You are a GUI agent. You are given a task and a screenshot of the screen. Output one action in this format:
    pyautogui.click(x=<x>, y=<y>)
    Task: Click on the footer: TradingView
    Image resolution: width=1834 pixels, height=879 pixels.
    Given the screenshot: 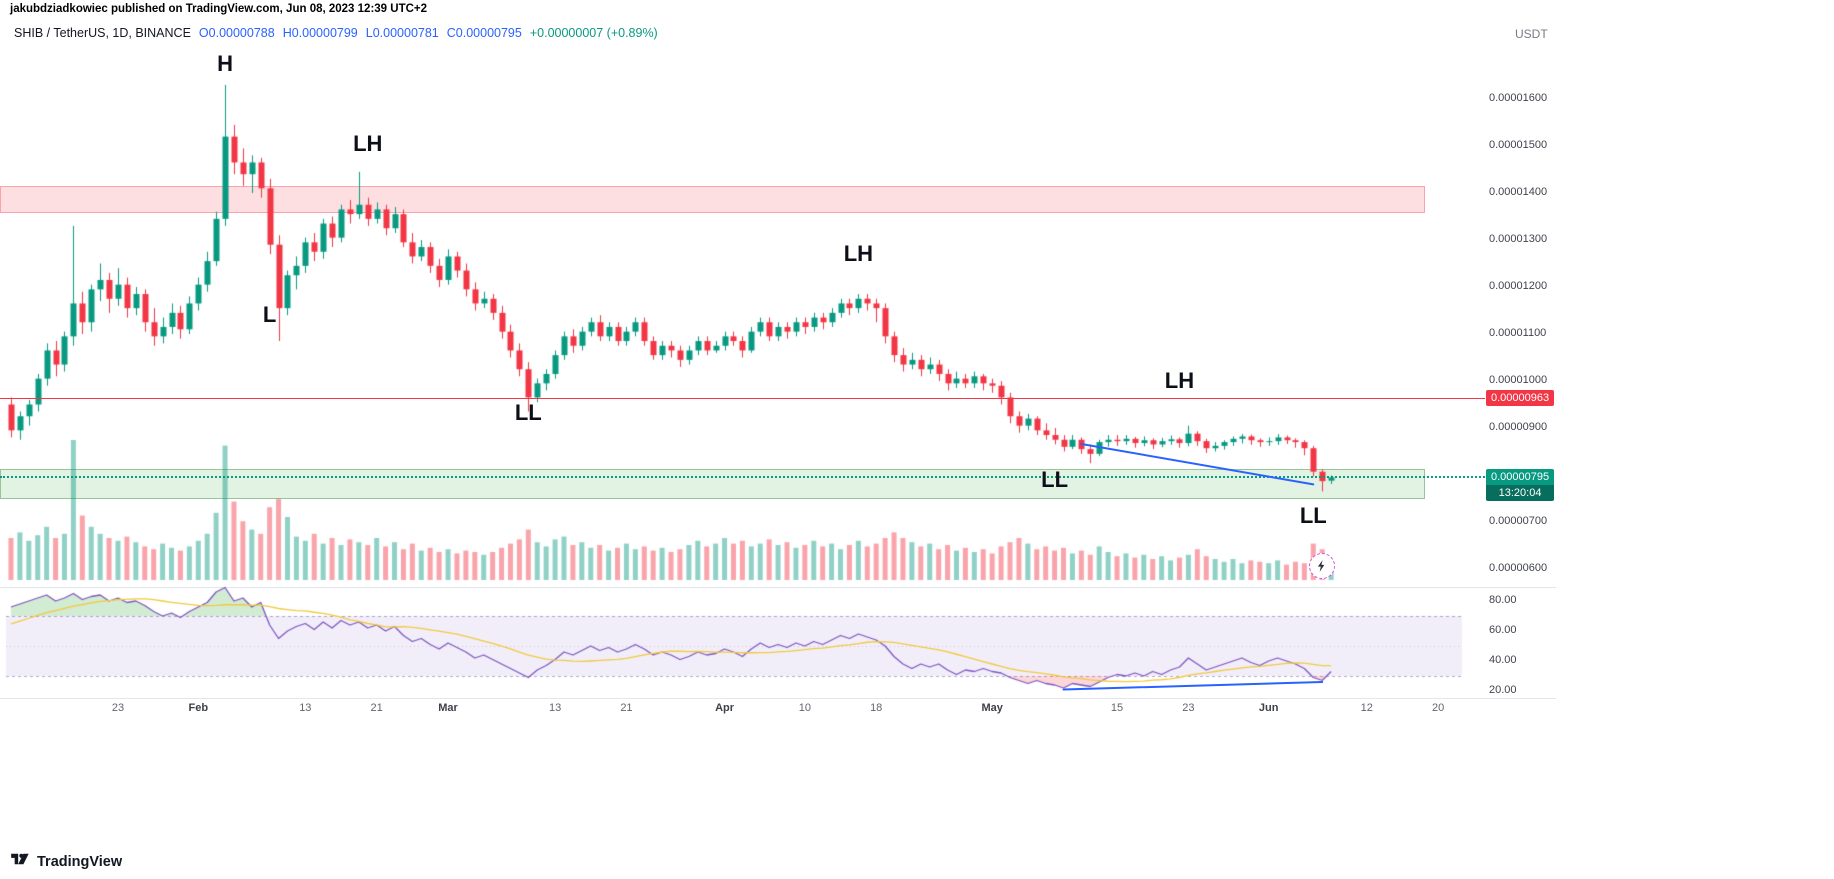 What is the action you would take?
    pyautogui.click(x=66, y=861)
    